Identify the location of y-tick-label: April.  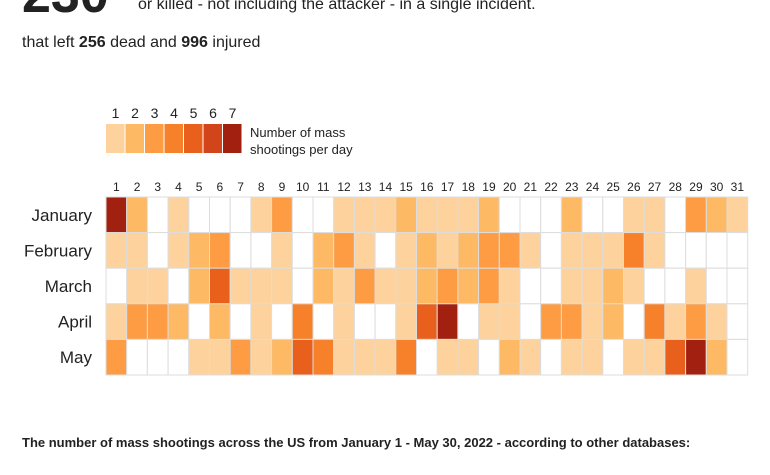
(75, 322).